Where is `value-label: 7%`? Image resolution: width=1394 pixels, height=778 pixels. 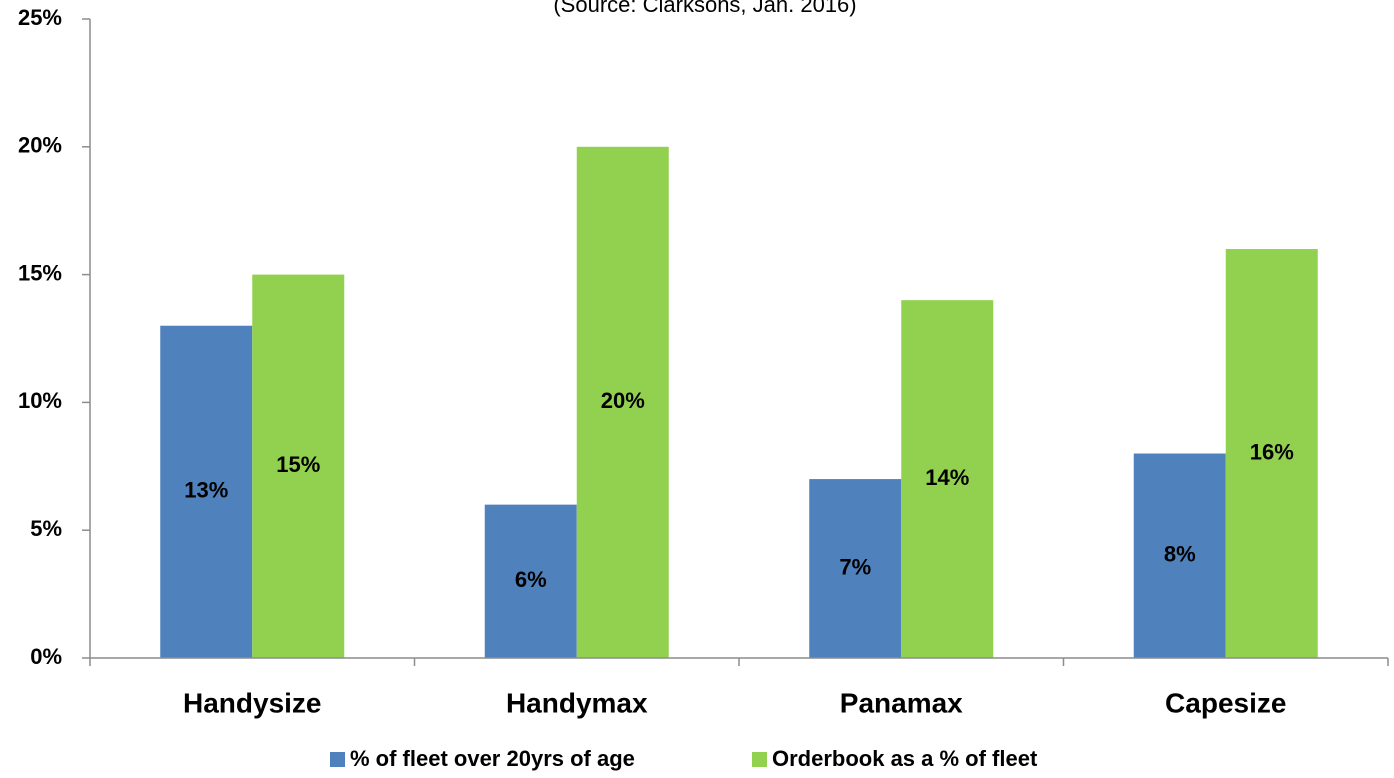 value-label: 7% is located at coordinates (855, 566).